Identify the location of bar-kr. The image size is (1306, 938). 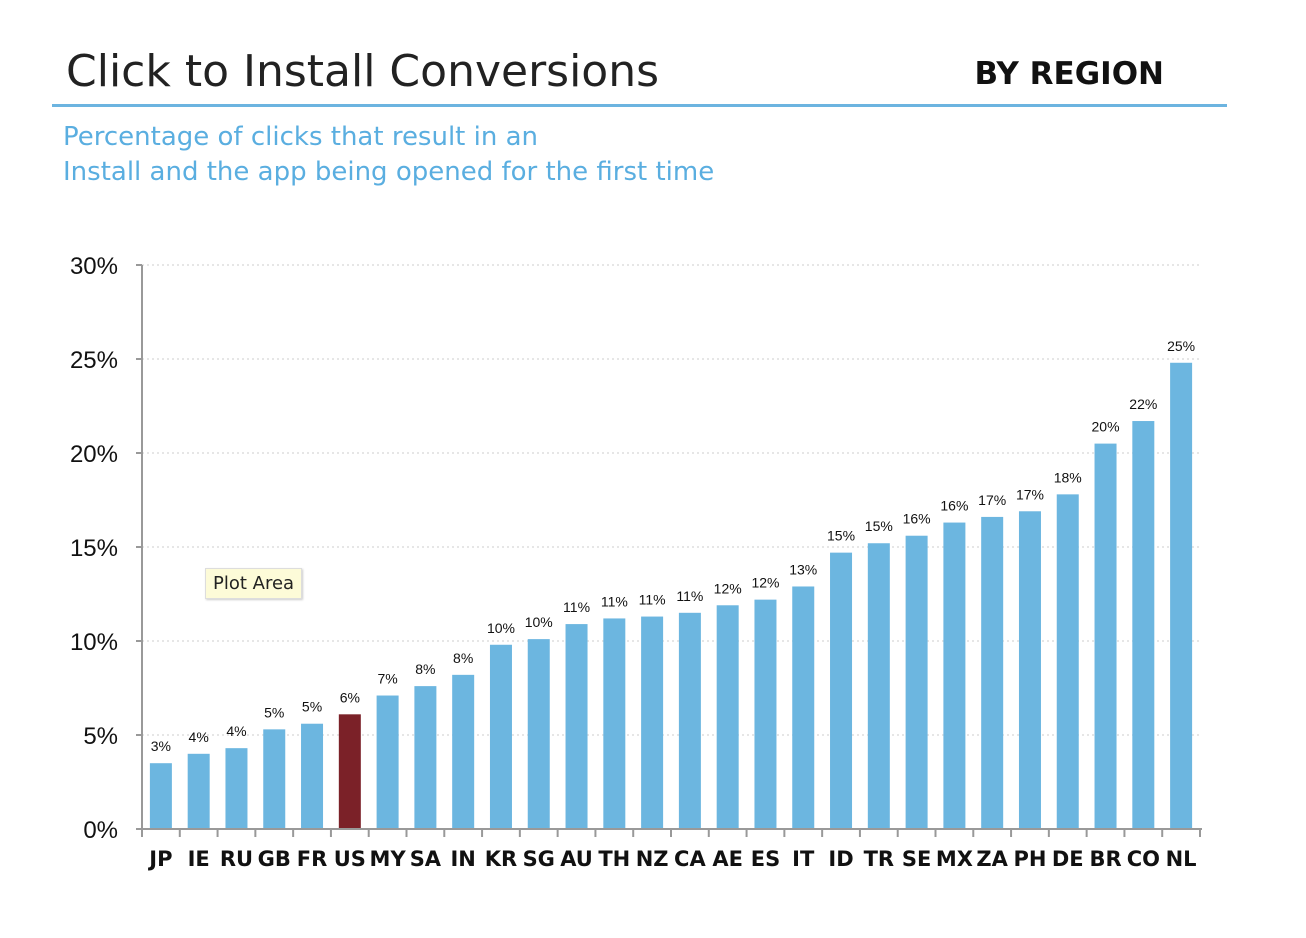
(500, 736).